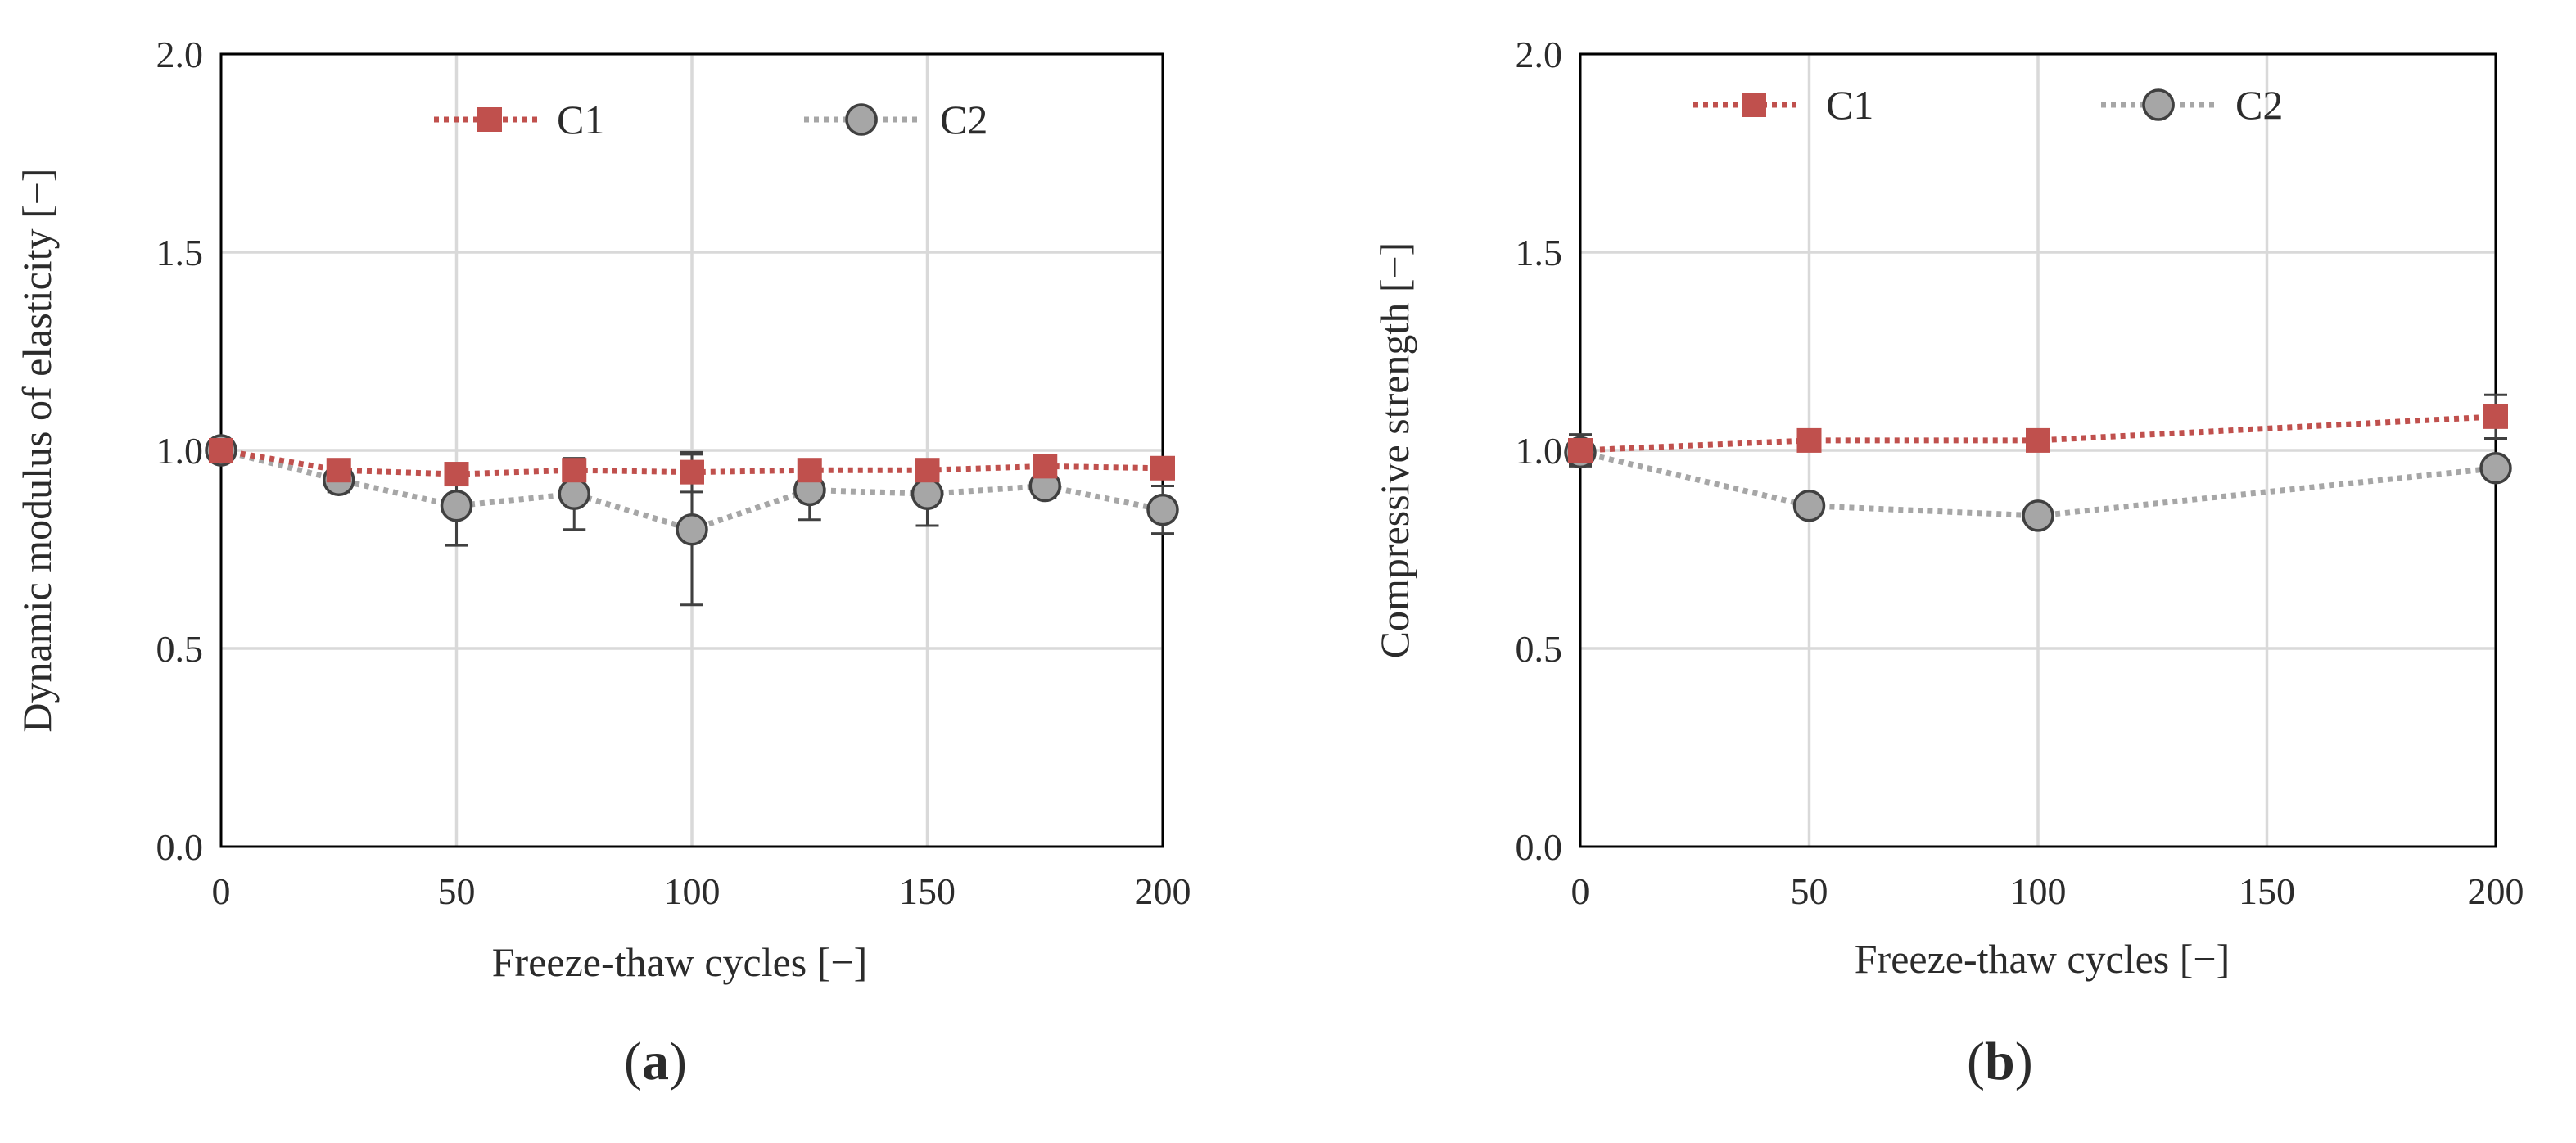 The image size is (2576, 1143). I want to click on panel-caption: (a), so click(655, 1061).